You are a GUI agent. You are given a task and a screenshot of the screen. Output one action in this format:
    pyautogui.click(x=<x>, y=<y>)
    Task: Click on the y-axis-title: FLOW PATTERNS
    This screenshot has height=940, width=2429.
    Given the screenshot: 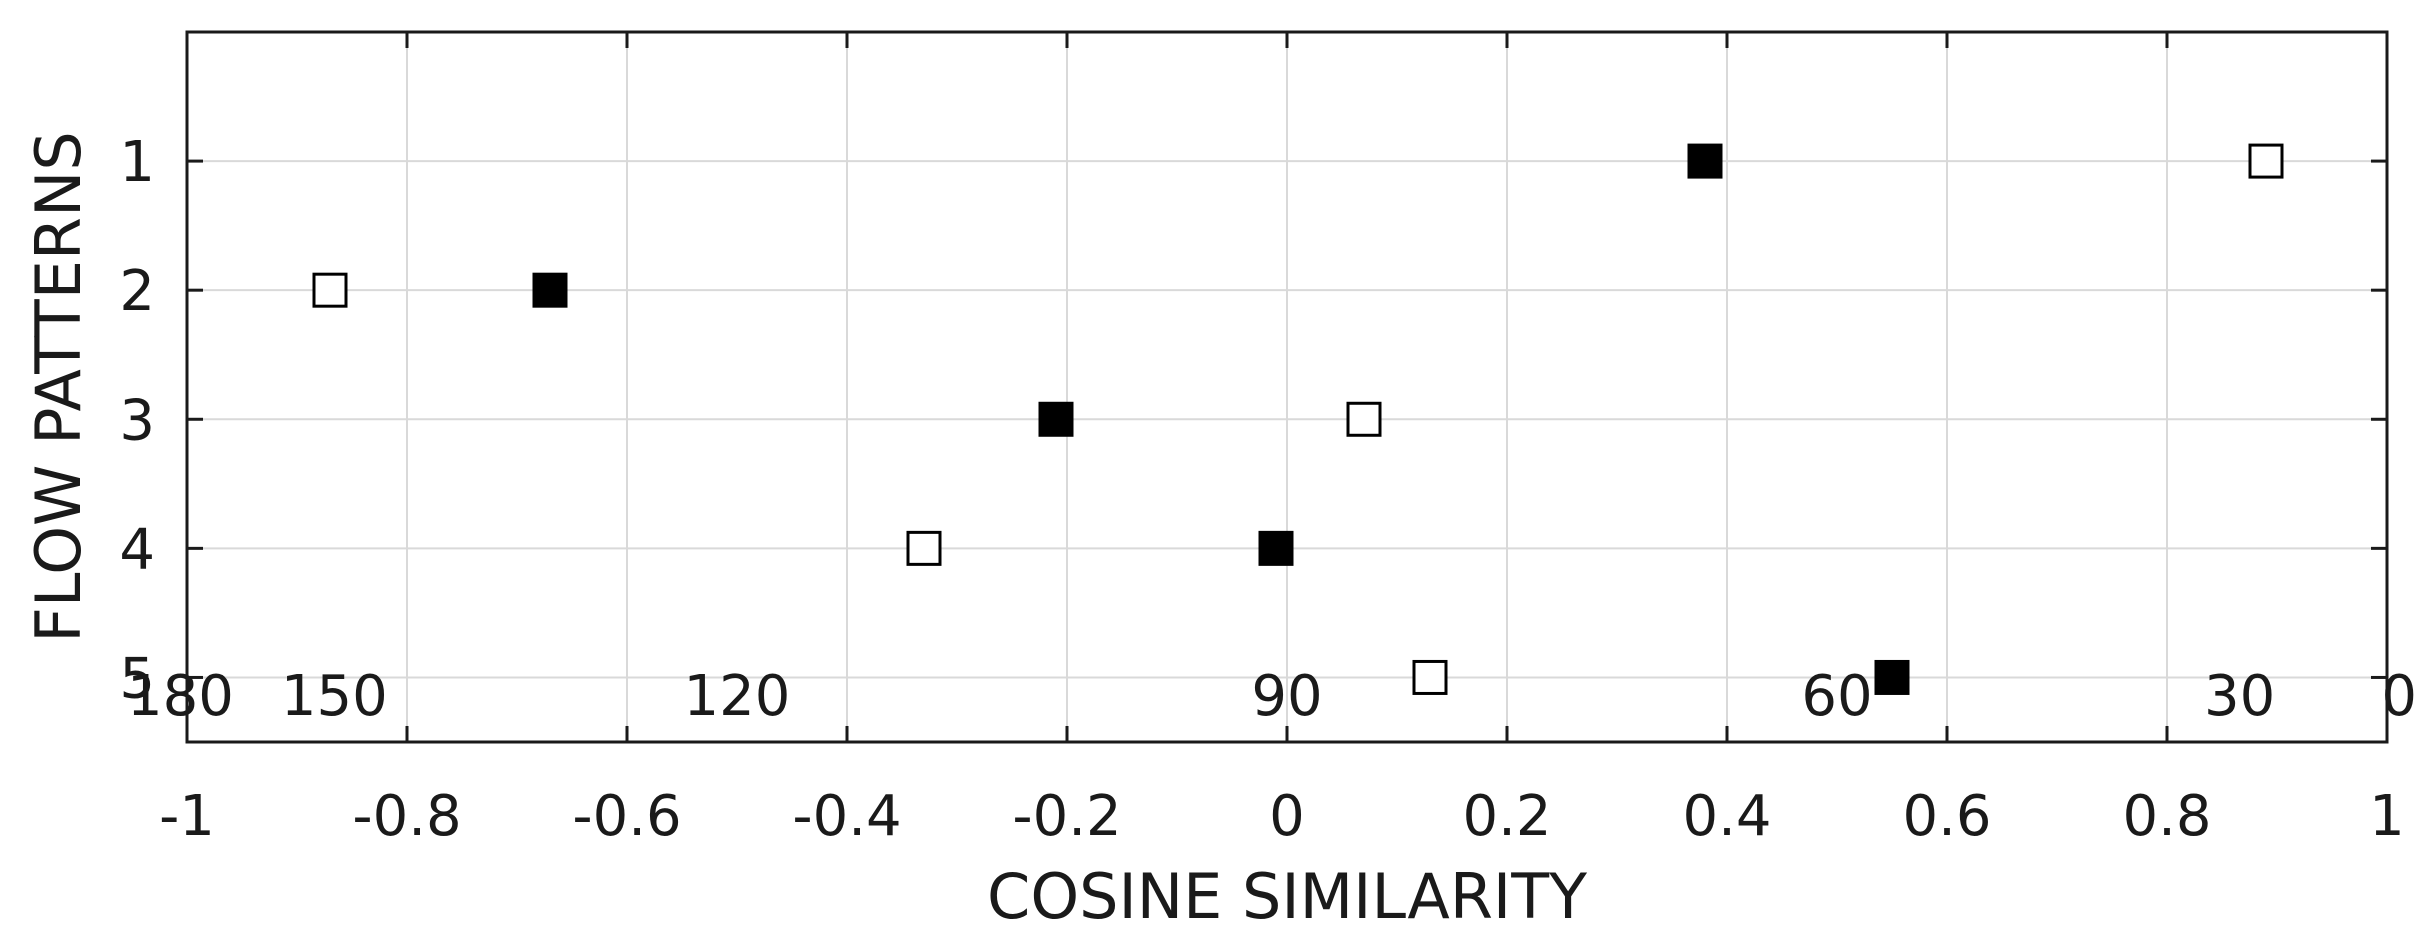 What is the action you would take?
    pyautogui.click(x=58, y=386)
    